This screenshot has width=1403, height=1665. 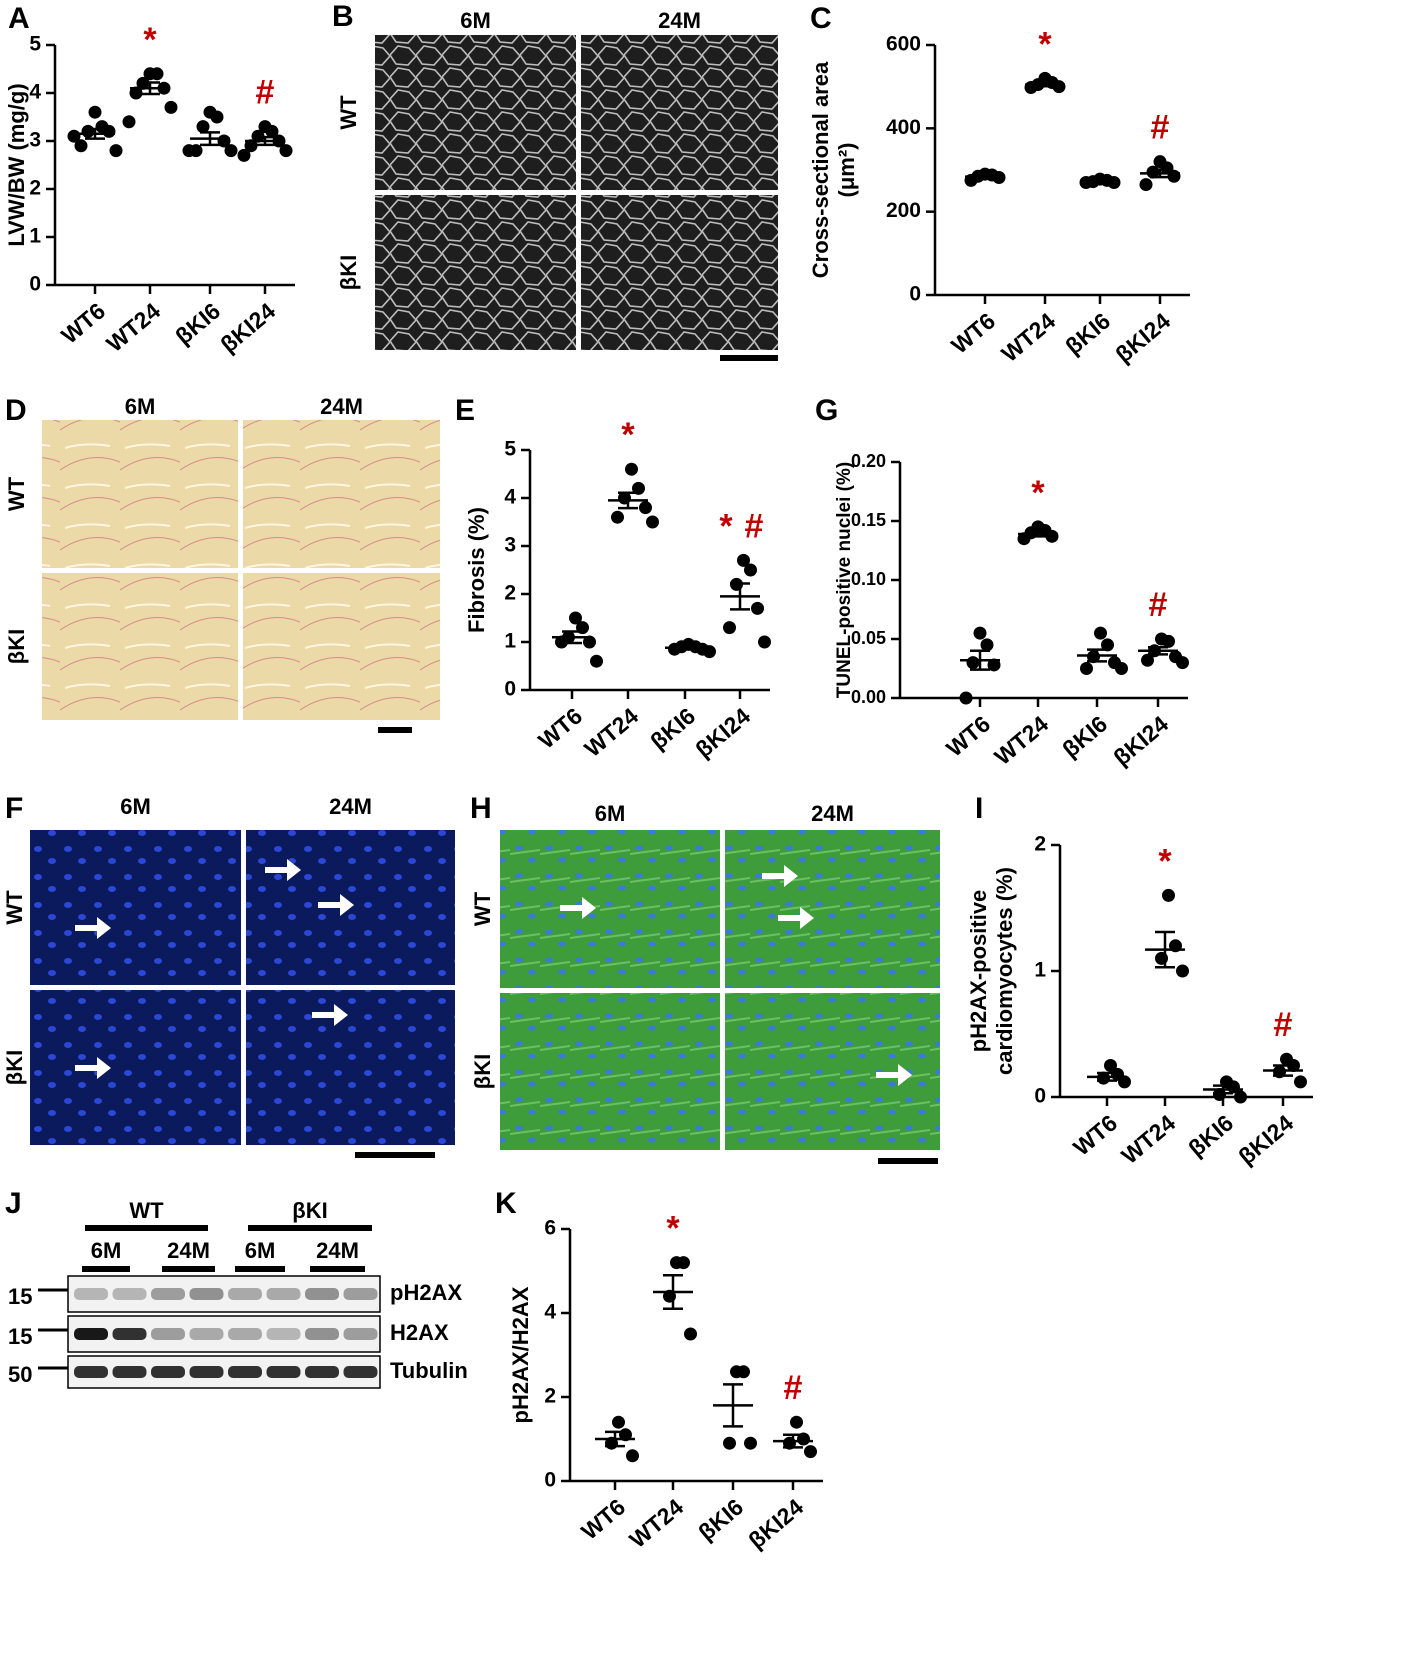 What do you see at coordinates (20, 1296) in the screenshot?
I see `marker-label: 15` at bounding box center [20, 1296].